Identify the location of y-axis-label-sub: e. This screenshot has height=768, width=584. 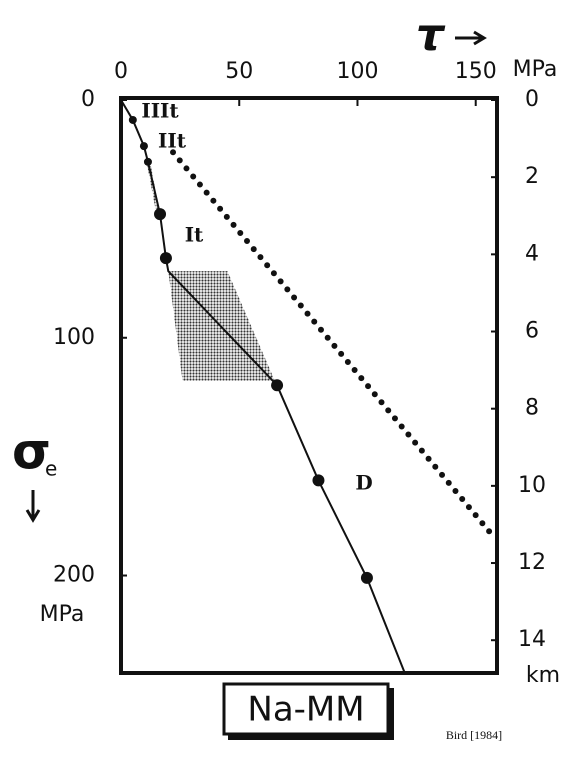
(51, 469).